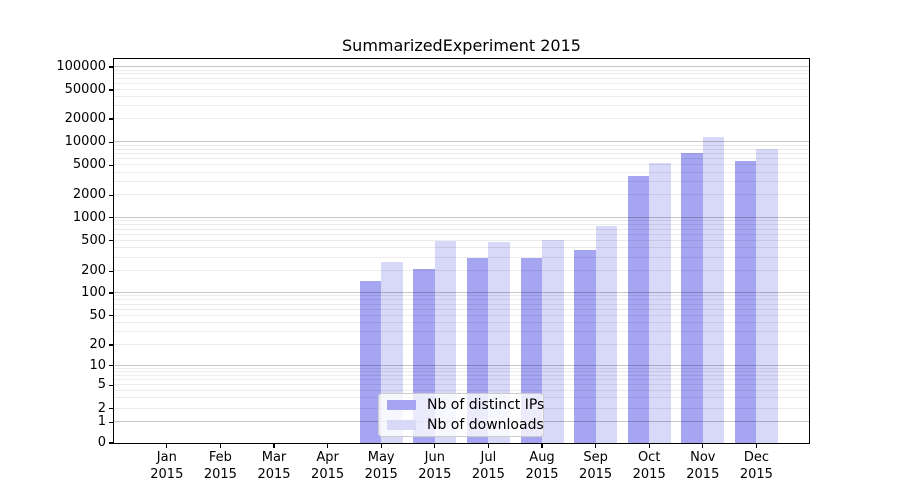 The width and height of the screenshot is (900, 500). Describe the element at coordinates (649, 457) in the screenshot. I see `x-tick-month: Oct` at that location.